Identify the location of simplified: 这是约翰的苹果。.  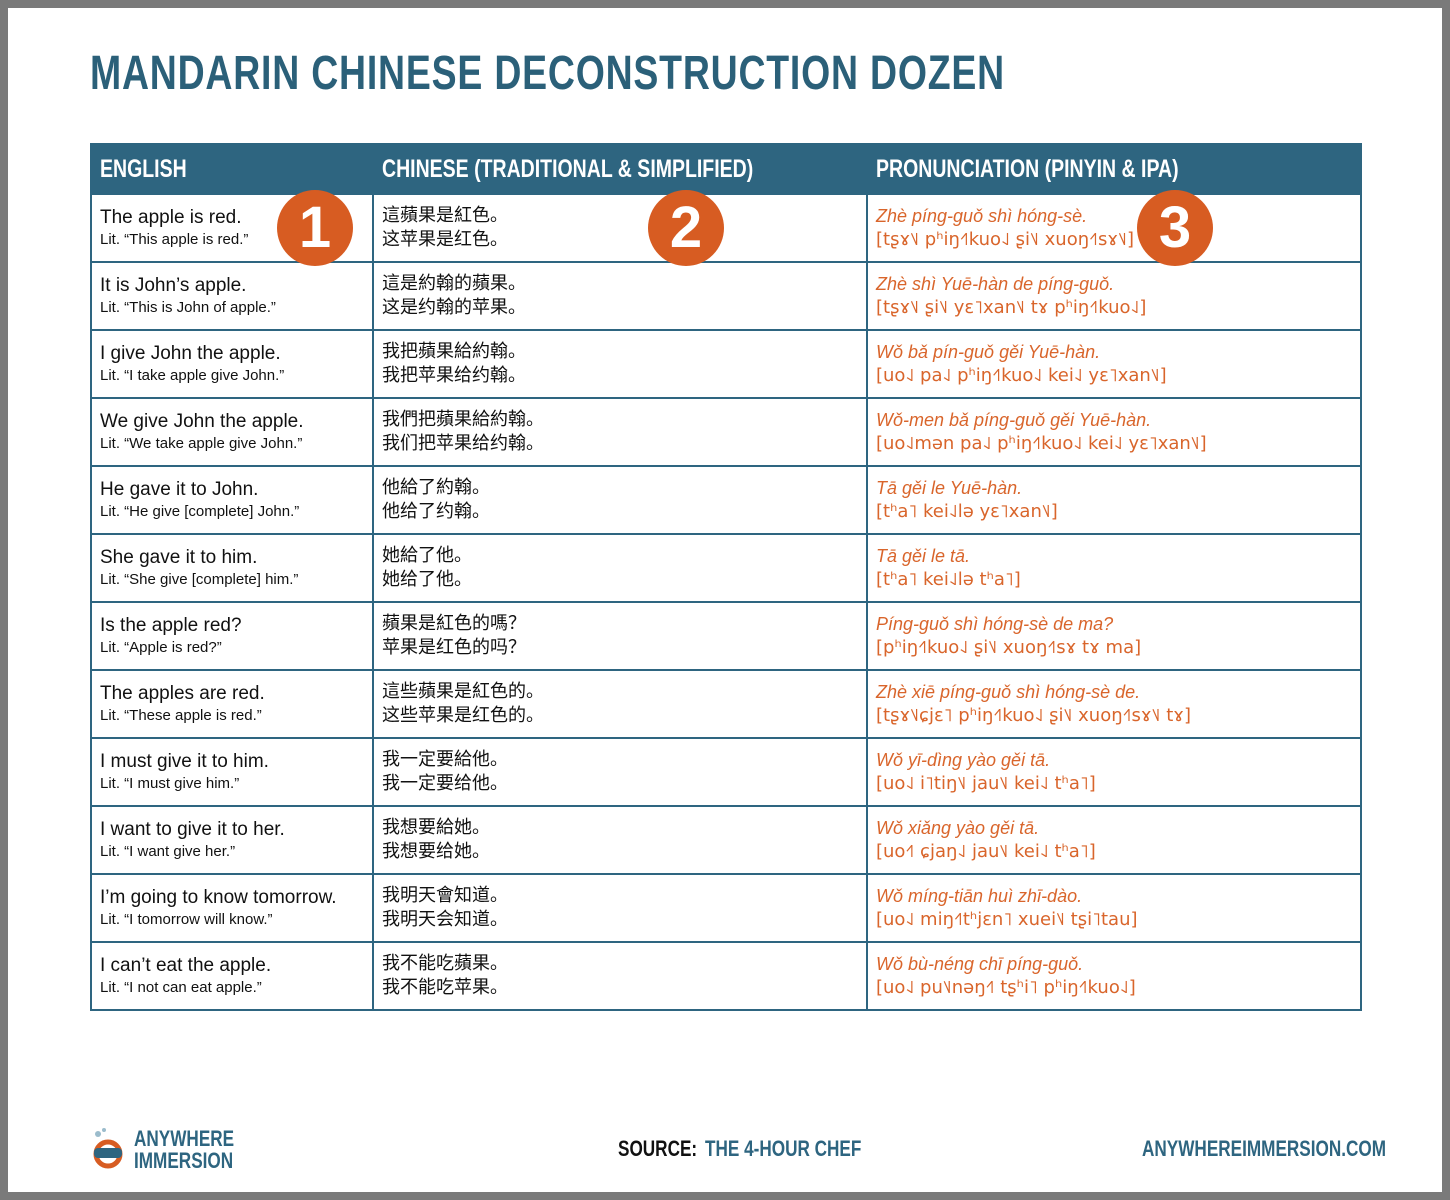
(454, 307).